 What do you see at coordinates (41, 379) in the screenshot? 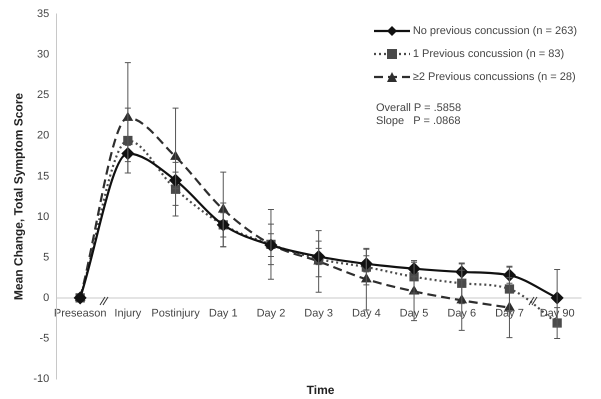
I see `y-tick-label: -10` at bounding box center [41, 379].